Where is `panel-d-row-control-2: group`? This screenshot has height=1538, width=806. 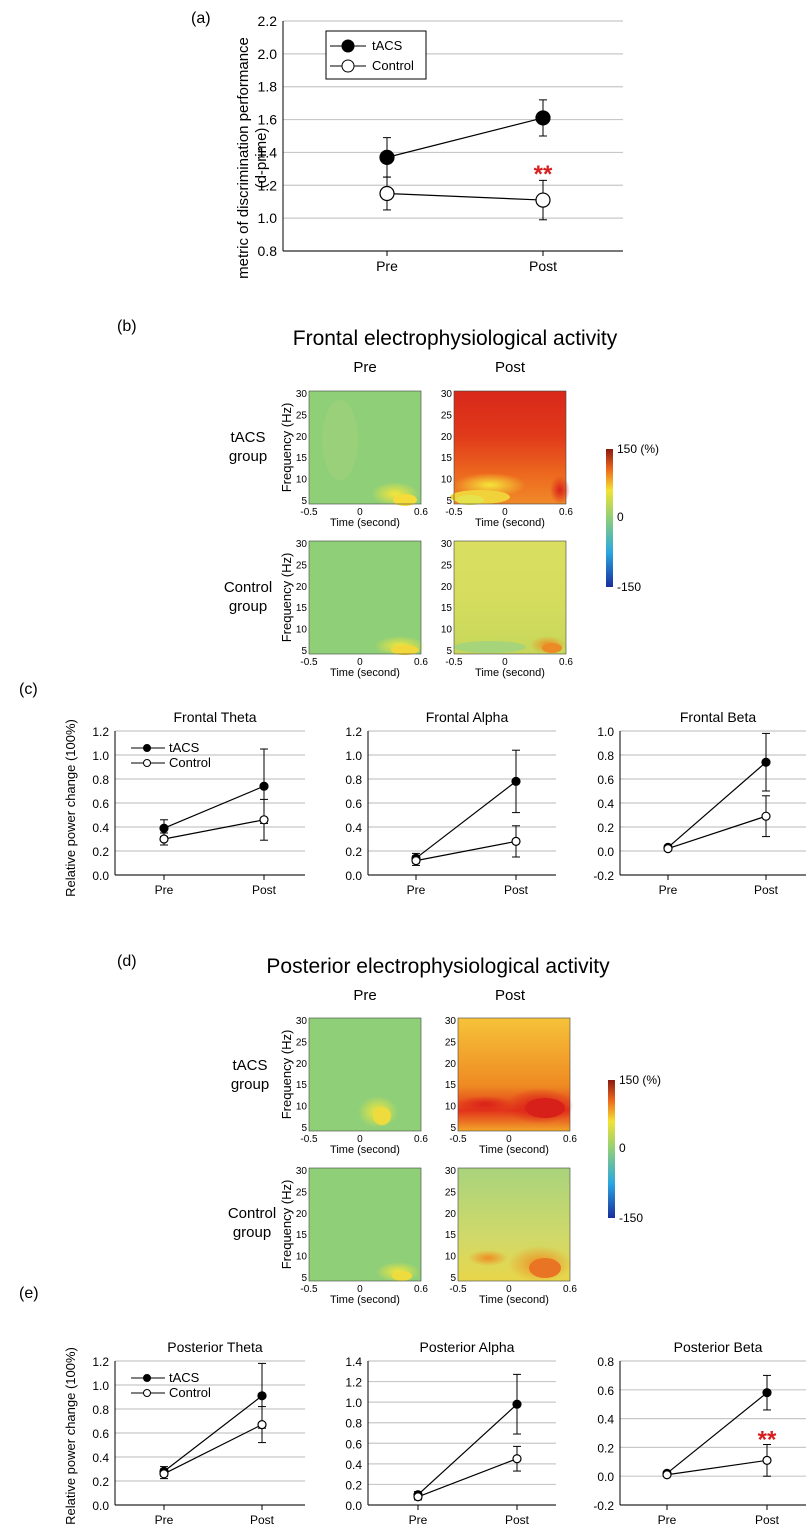 panel-d-row-control-2: group is located at coordinates (252, 1232).